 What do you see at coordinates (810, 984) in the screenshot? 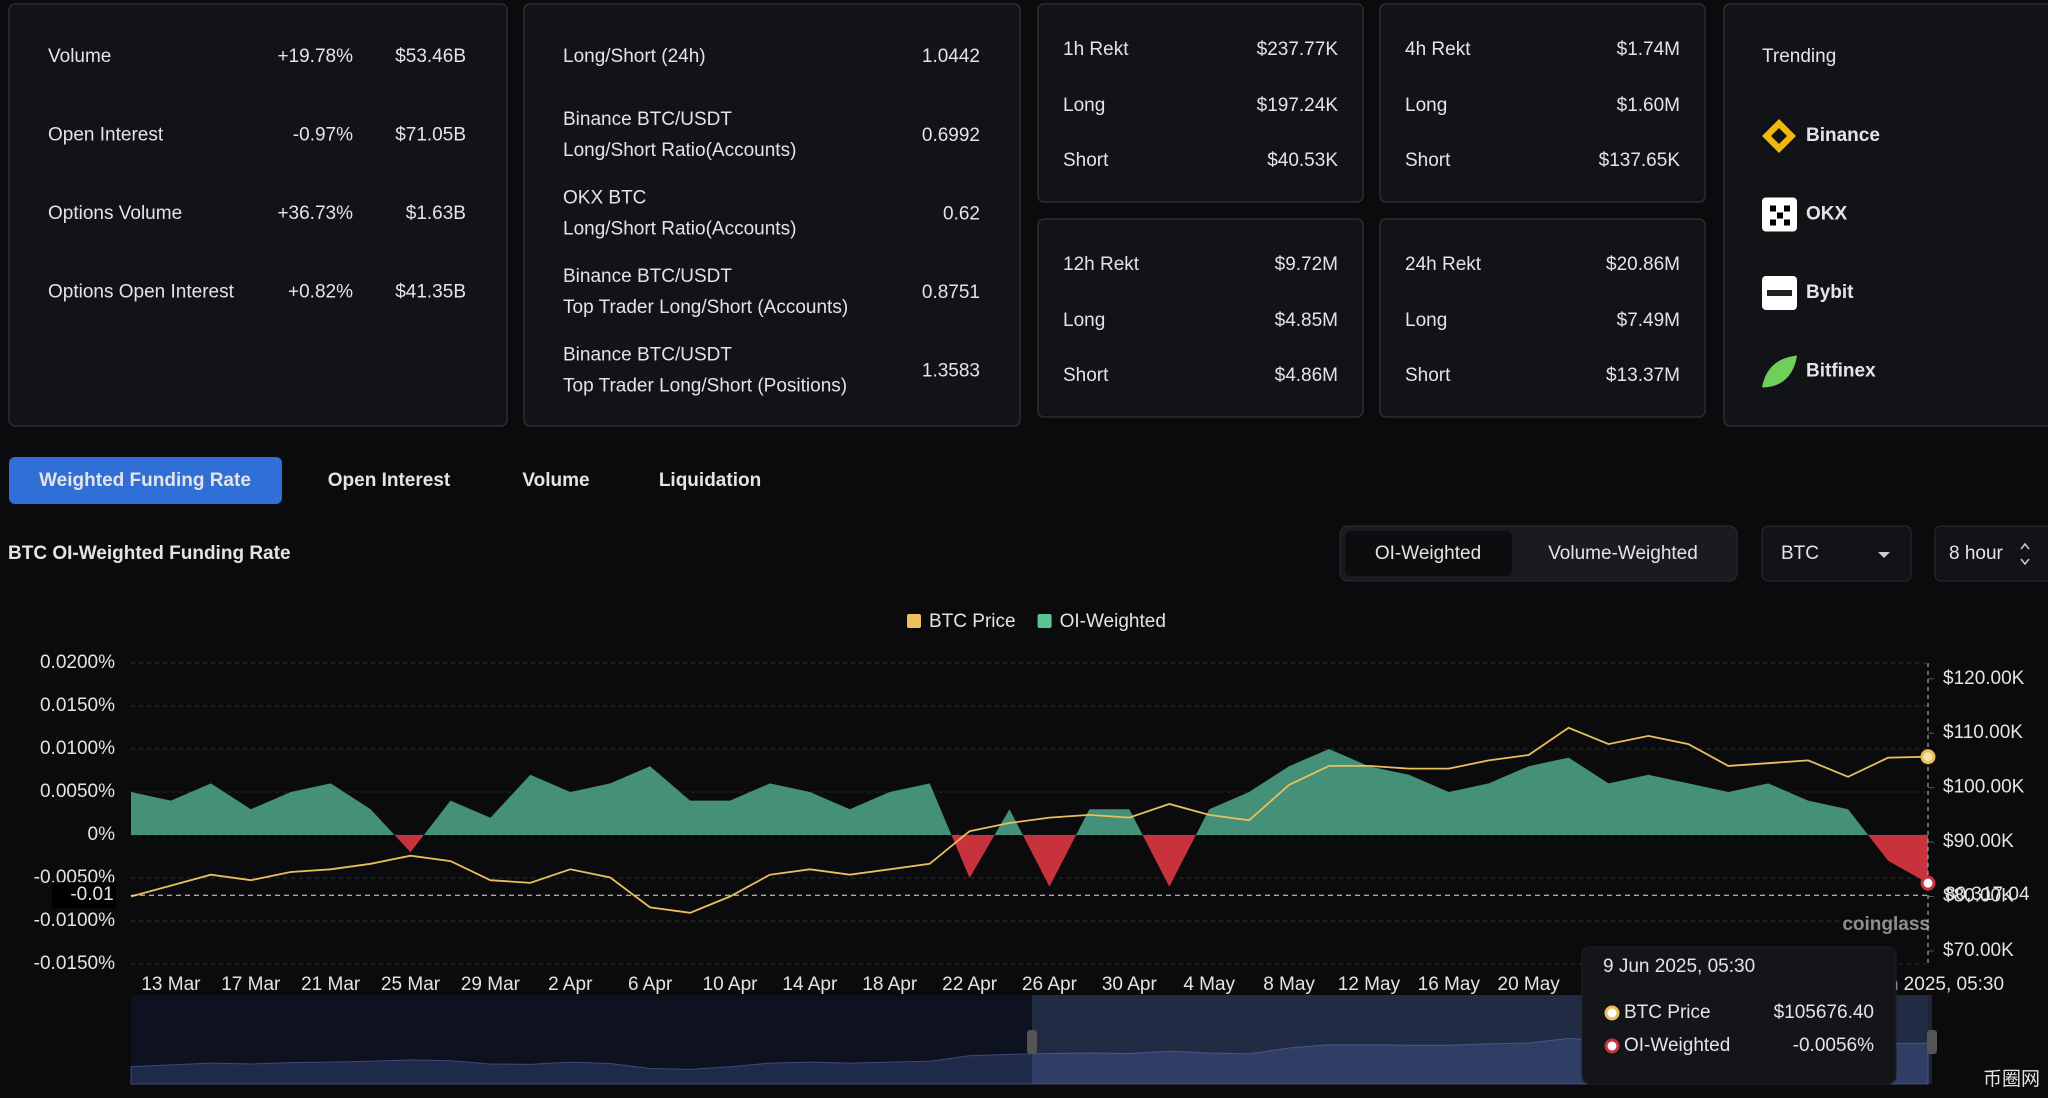
I see `x-tick-label: 14 Apr` at bounding box center [810, 984].